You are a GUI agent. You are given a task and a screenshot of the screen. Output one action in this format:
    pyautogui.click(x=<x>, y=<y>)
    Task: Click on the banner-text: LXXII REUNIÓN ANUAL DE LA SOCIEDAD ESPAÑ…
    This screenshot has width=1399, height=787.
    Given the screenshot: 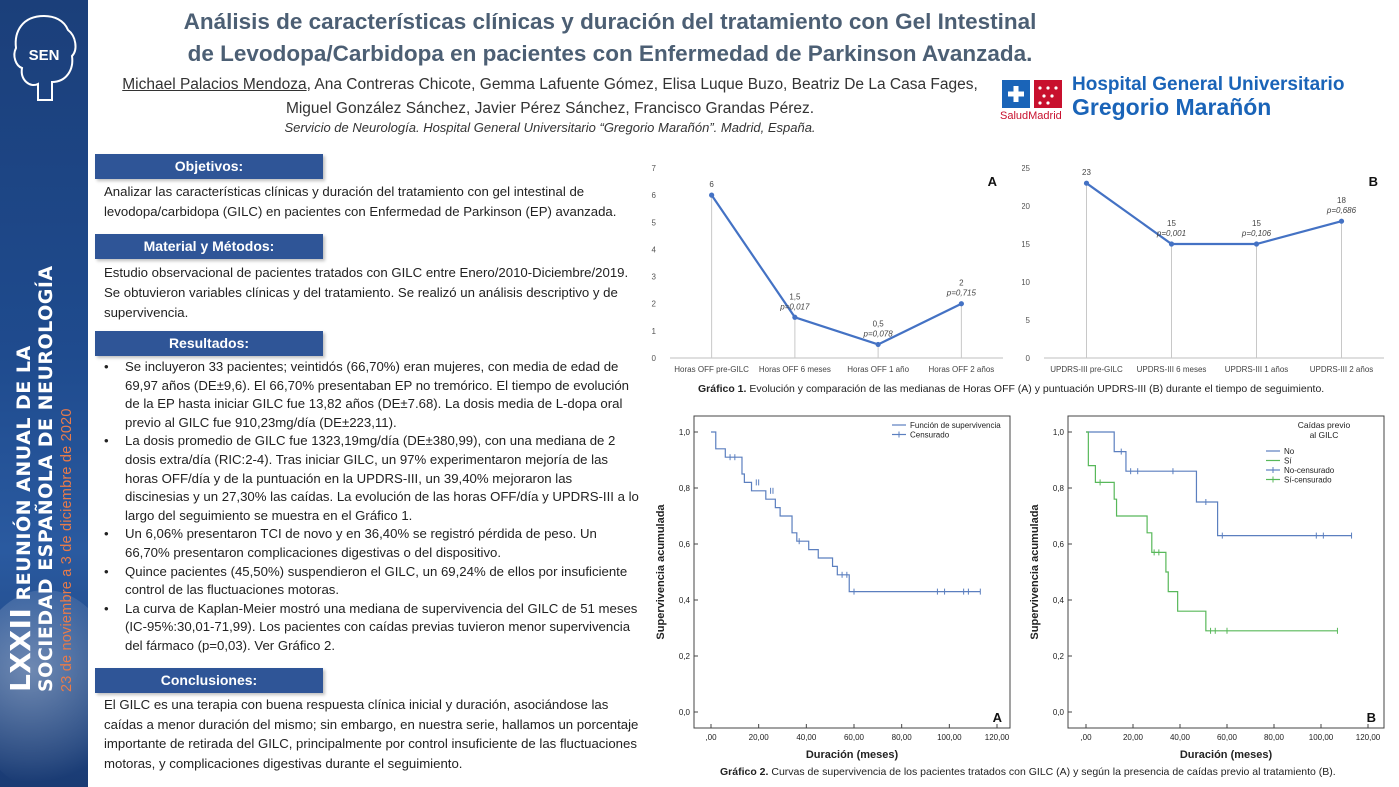 What is the action you would take?
    pyautogui.click(x=44, y=392)
    